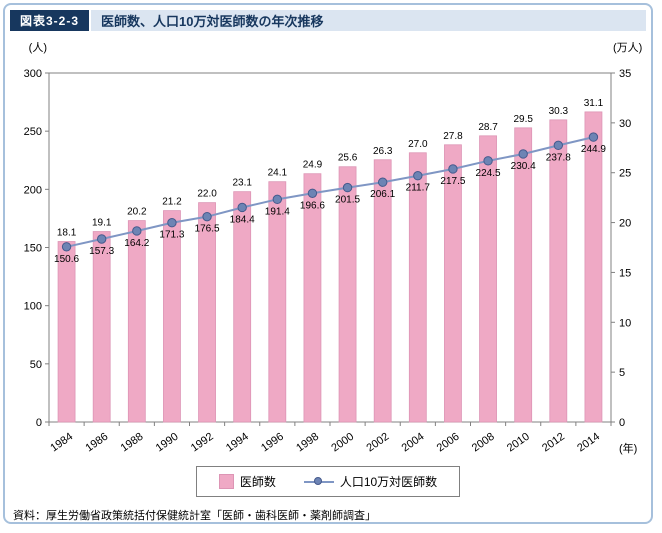 This screenshot has width=662, height=533. I want to click on source-note: 資料：厚生労働省政策統括付保健統計室「医師・歯科医師・薬剤師調査」, so click(194, 516).